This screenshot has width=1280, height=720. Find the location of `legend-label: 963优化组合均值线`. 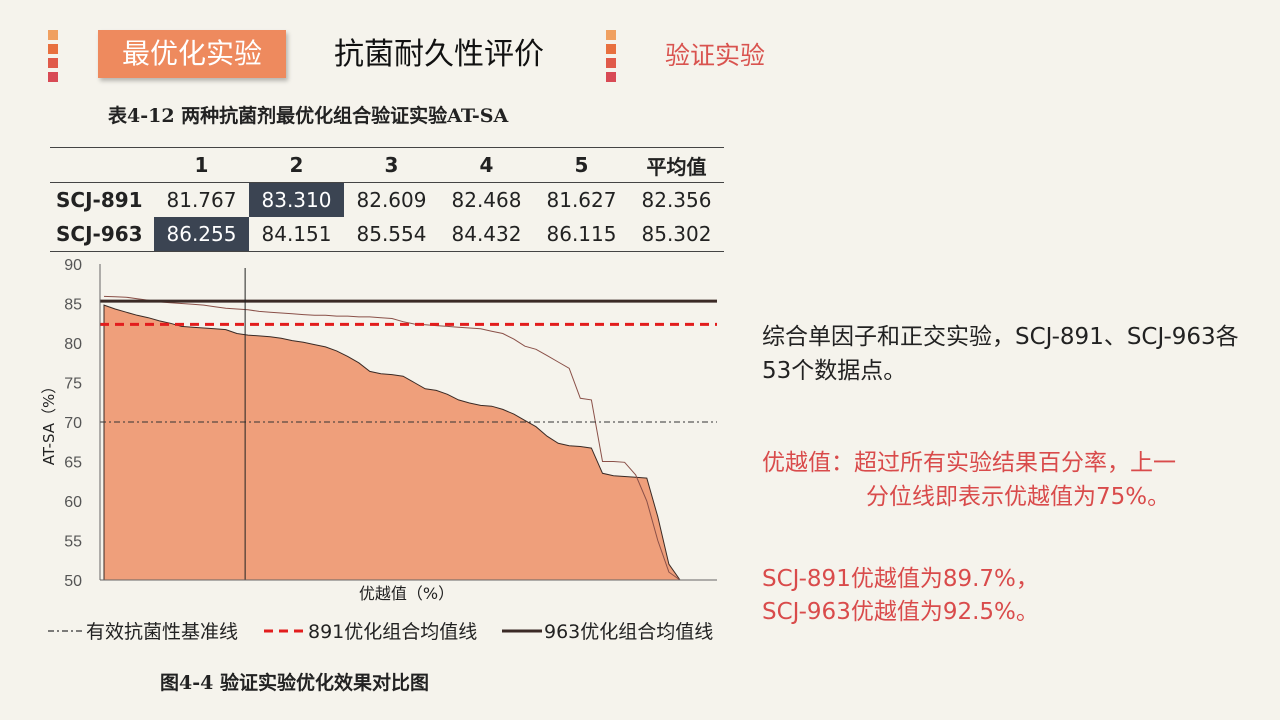

legend-label: 963优化组合均值线 is located at coordinates (629, 632).